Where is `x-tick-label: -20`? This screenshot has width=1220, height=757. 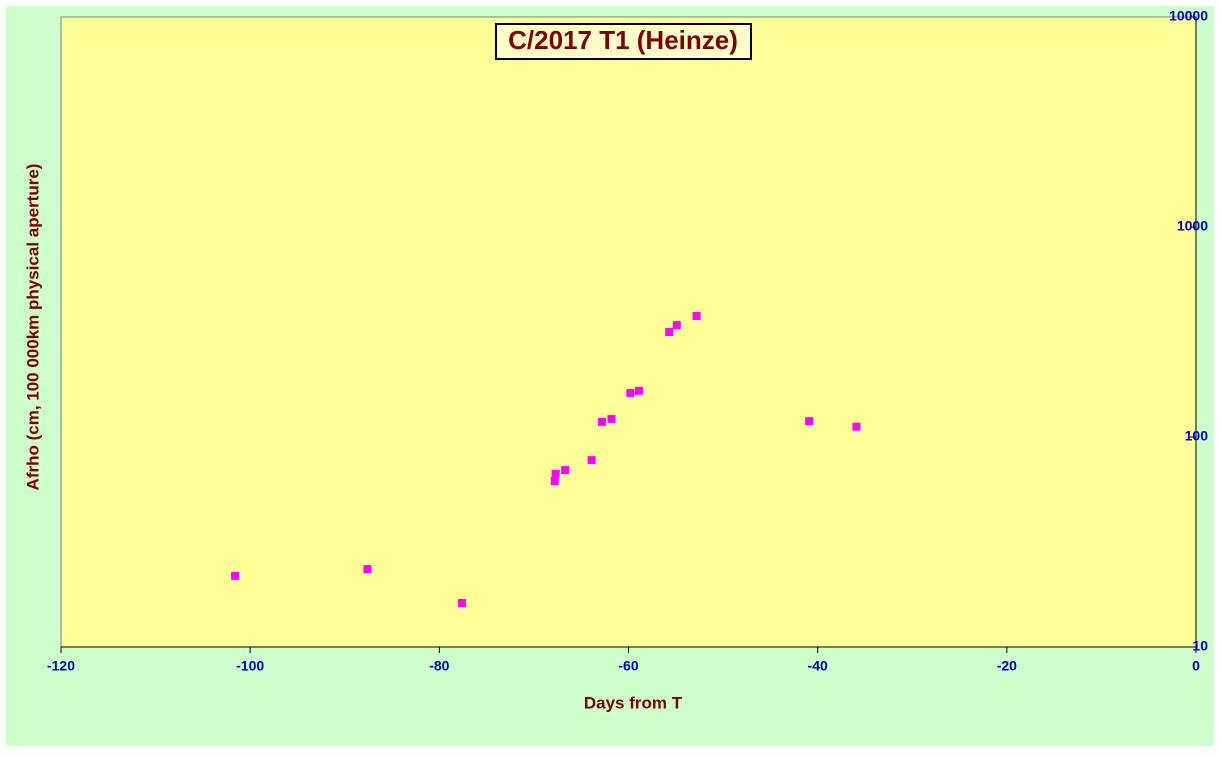
x-tick-label: -20 is located at coordinates (1007, 666).